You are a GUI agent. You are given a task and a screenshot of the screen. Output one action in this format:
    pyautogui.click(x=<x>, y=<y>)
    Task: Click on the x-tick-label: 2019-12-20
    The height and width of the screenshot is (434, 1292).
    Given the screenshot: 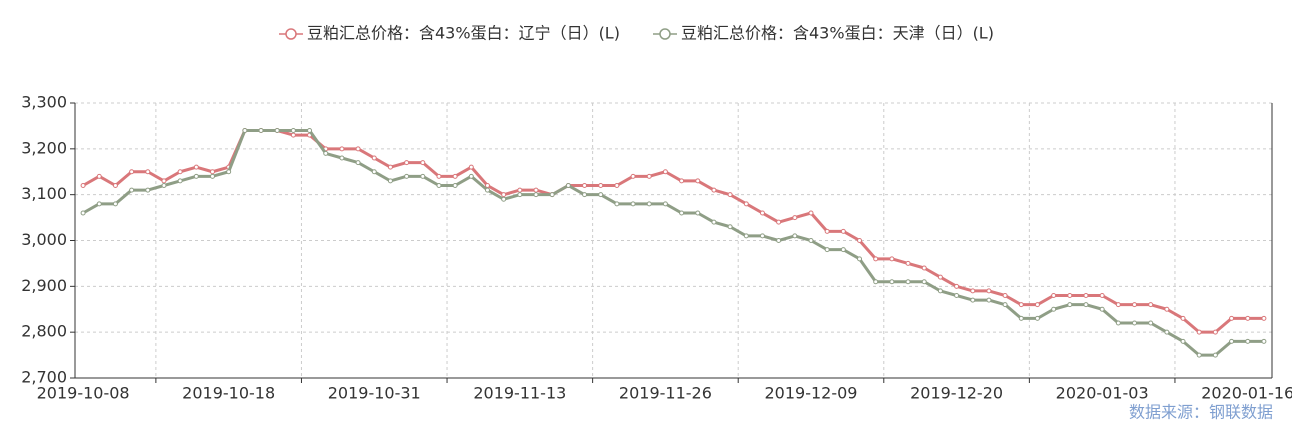 What is the action you would take?
    pyautogui.click(x=956, y=393)
    